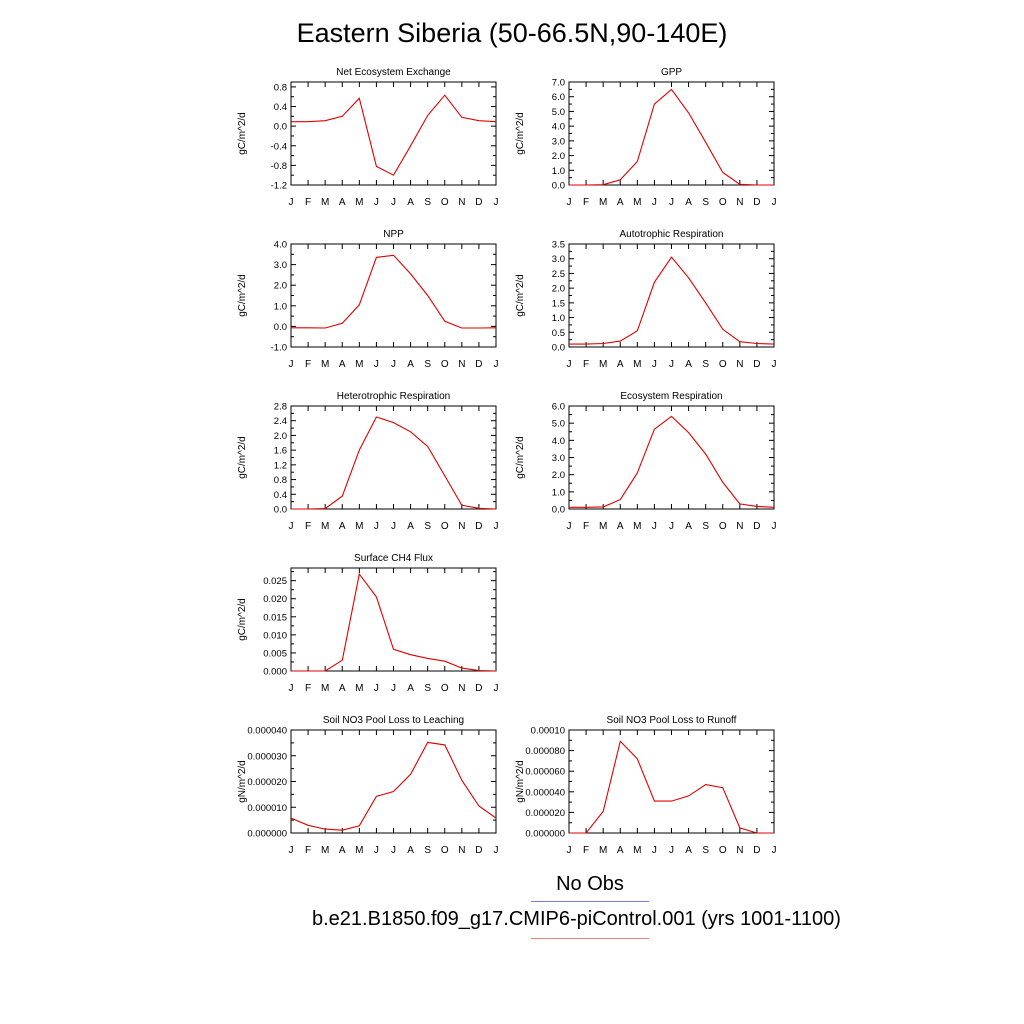  What do you see at coordinates (279, 348) in the screenshot?
I see `y-tick-label: -1.0` at bounding box center [279, 348].